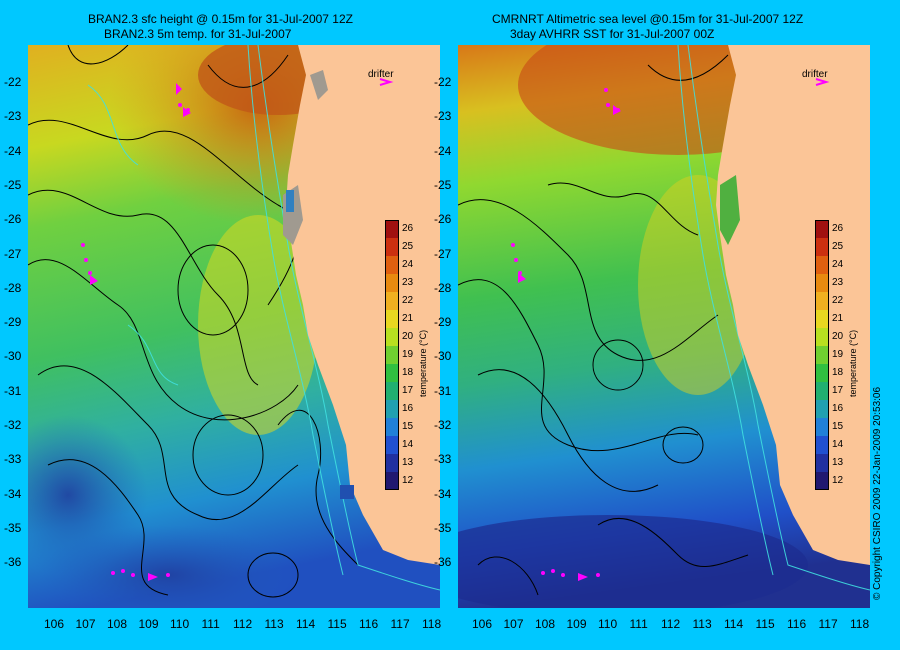 This screenshot has width=900, height=650. Describe the element at coordinates (290, 201) in the screenshot. I see `left-gulf-water` at that location.